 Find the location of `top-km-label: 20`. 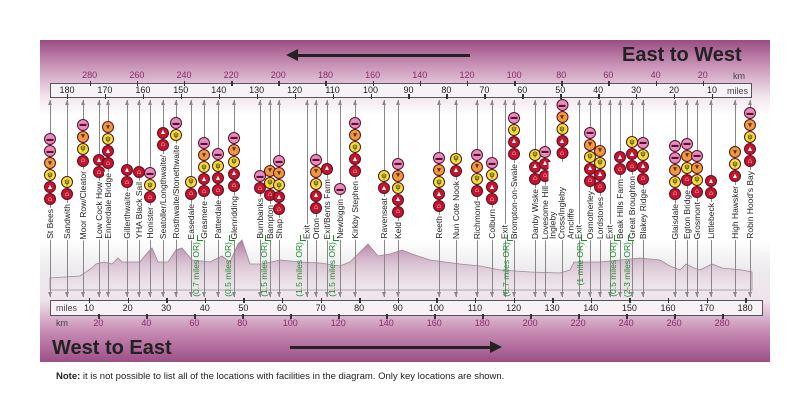

top-km-label: 20 is located at coordinates (702, 75).